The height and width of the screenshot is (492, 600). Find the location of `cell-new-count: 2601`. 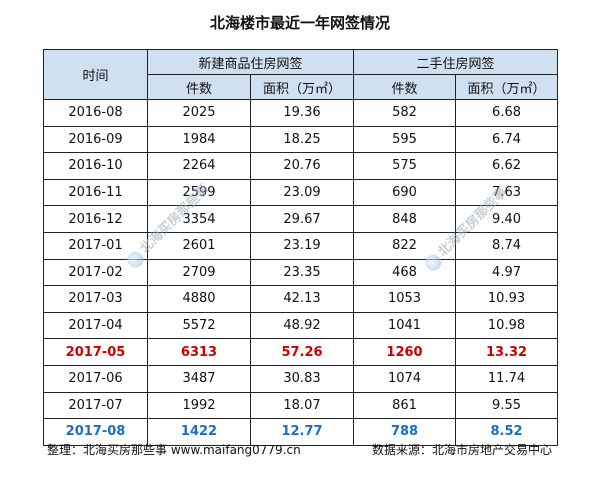

cell-new-count: 2601 is located at coordinates (199, 245).